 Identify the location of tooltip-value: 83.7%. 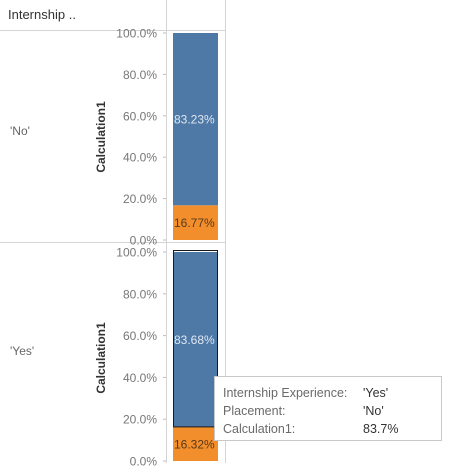
(381, 429).